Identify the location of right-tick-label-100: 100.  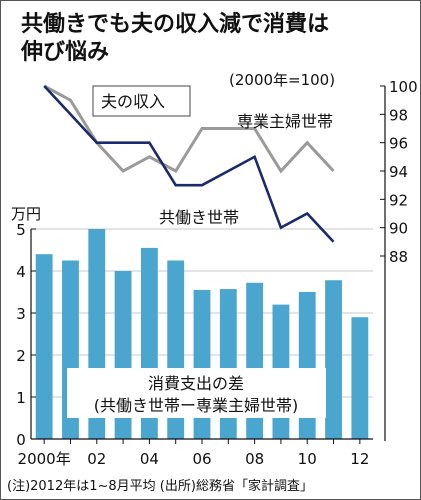
(403, 87).